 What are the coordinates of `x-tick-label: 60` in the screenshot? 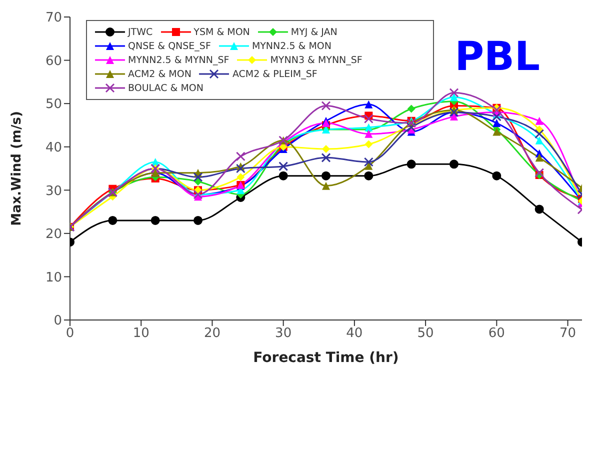 It's located at (496, 334).